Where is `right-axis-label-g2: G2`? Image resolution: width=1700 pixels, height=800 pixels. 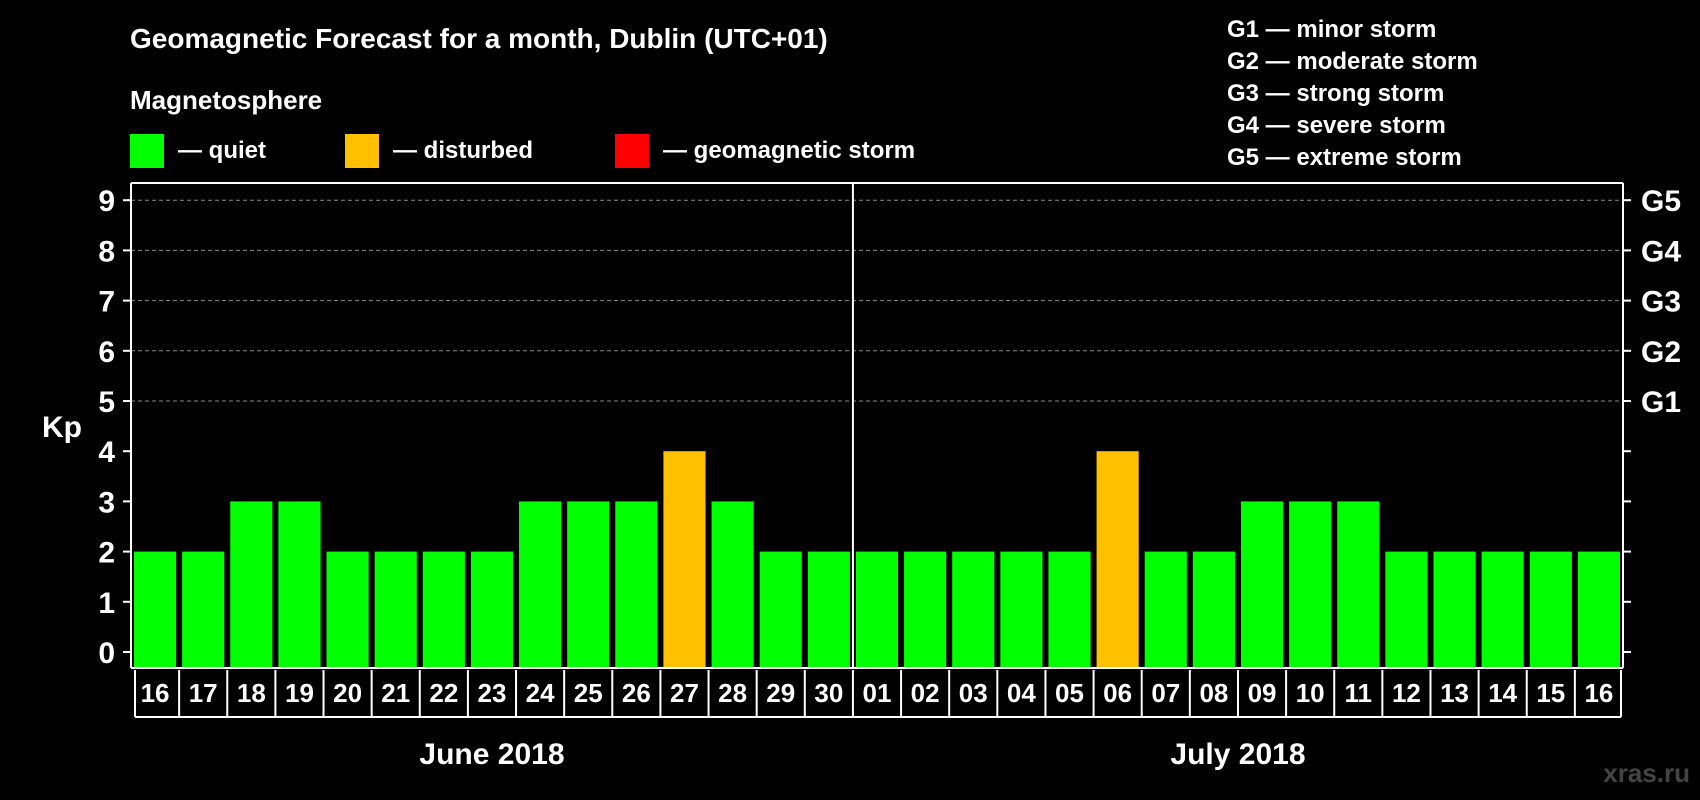
right-axis-label-g2: G2 is located at coordinates (1661, 352).